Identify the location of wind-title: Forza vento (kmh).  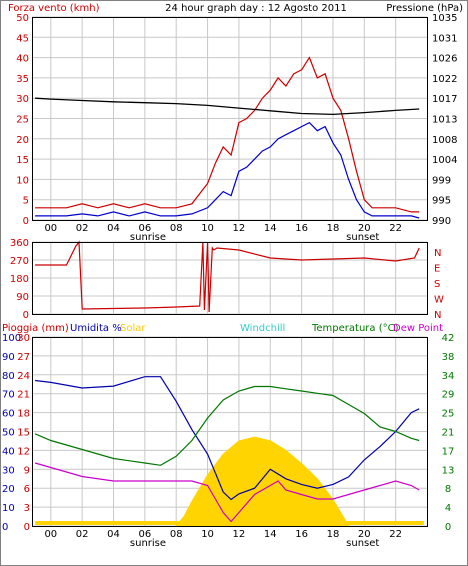
(54, 8).